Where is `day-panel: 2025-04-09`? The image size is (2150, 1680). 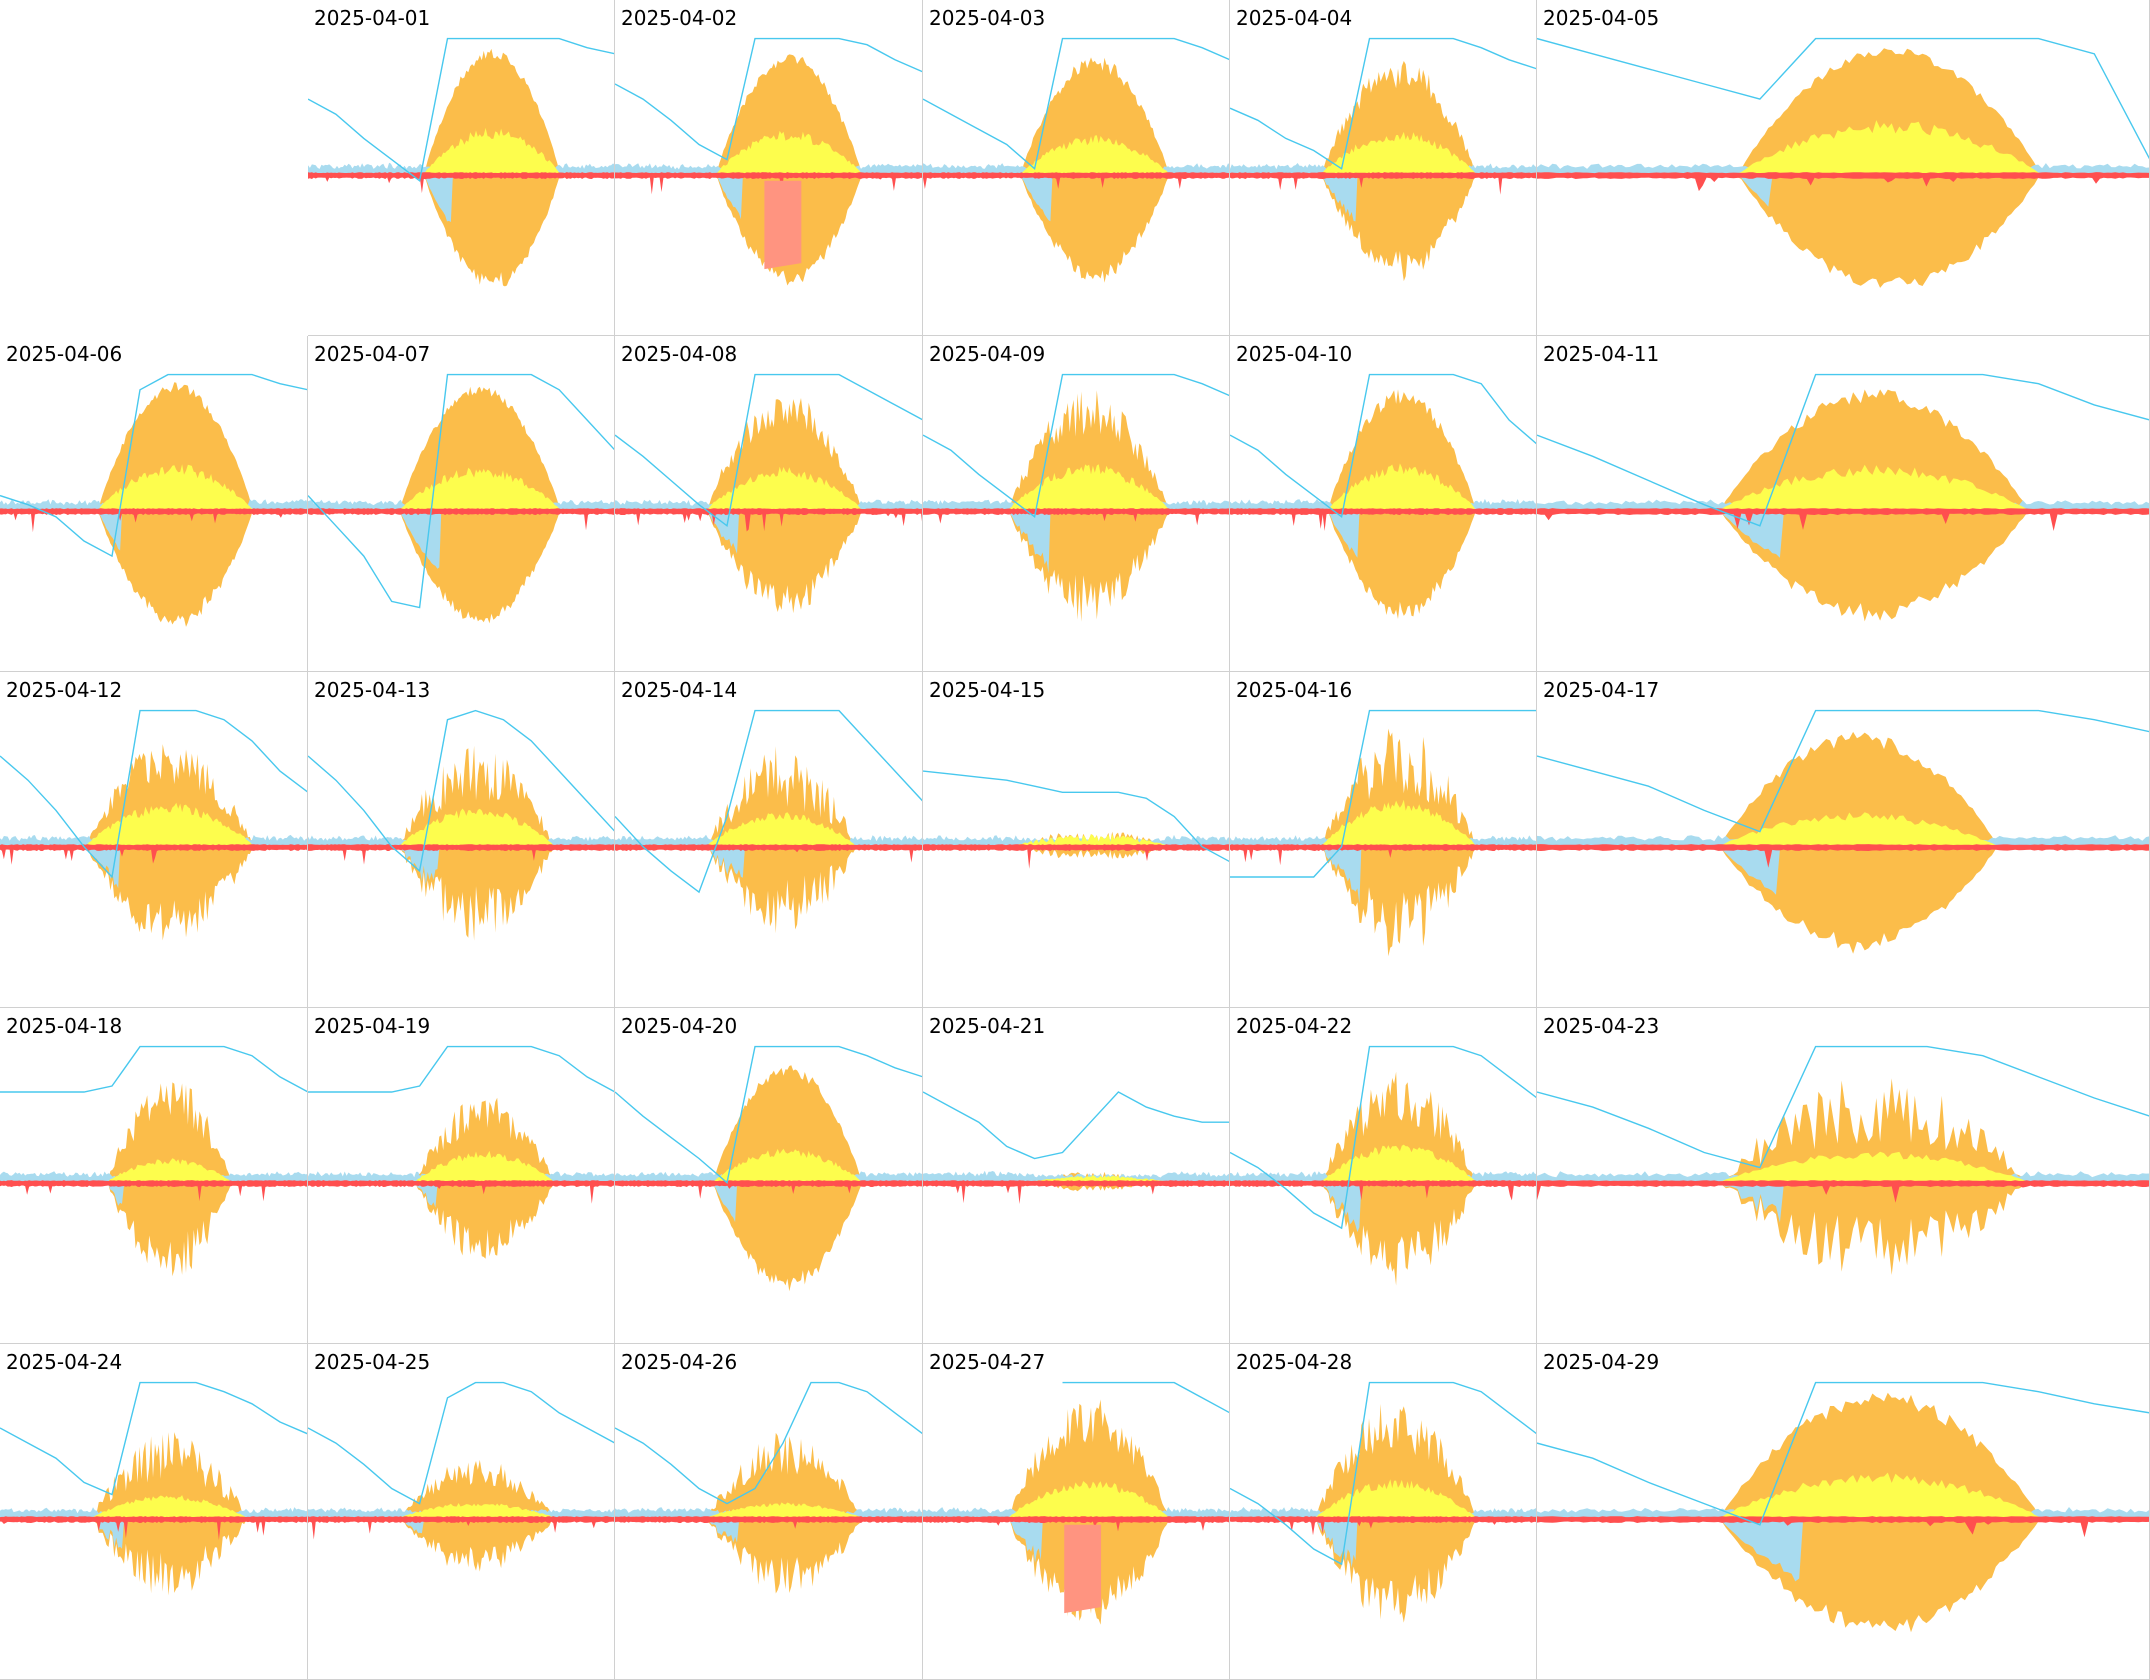 day-panel: 2025-04-09 is located at coordinates (1076, 504).